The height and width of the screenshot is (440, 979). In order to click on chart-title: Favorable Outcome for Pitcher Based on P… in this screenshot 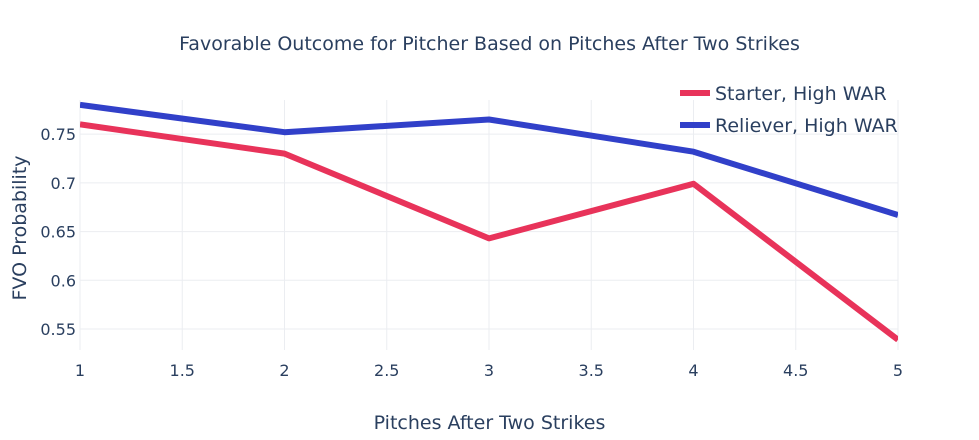, I will do `click(489, 44)`.